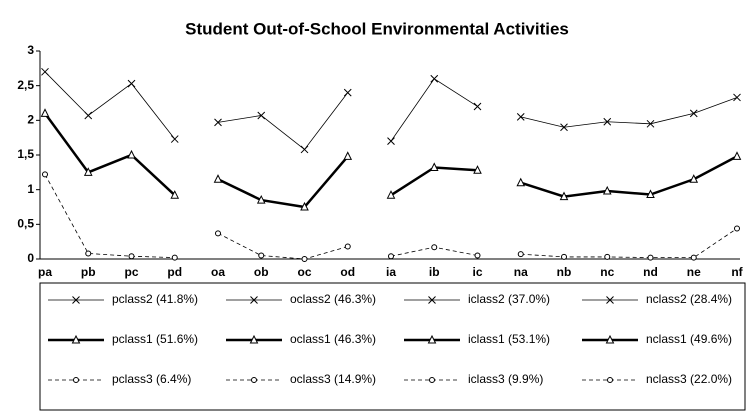 The image size is (754, 420). Describe the element at coordinates (30, 120) in the screenshot. I see `y-tick-label: 2` at that location.